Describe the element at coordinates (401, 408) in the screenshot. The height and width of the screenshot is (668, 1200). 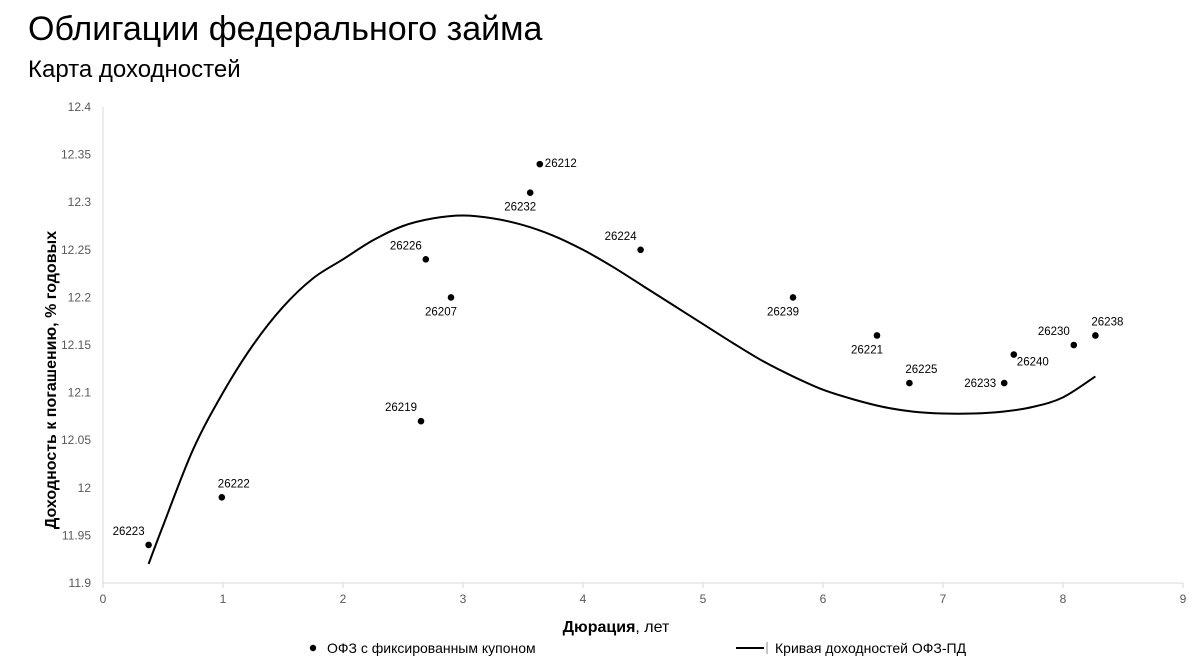
I see `data-label-26219: 26219` at that location.